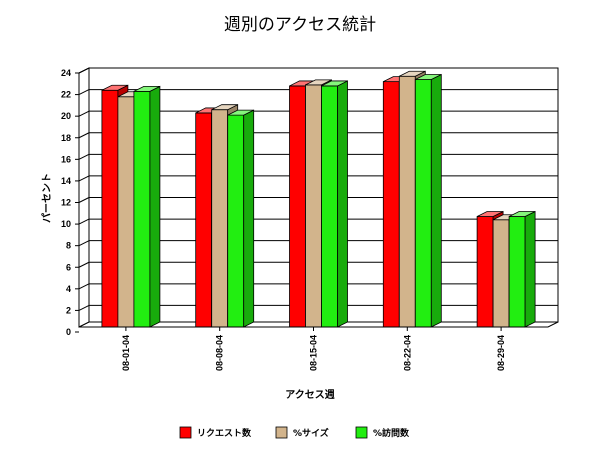  What do you see at coordinates (407, 353) in the screenshot?
I see `x-tick-label: 08-22-04` at bounding box center [407, 353].